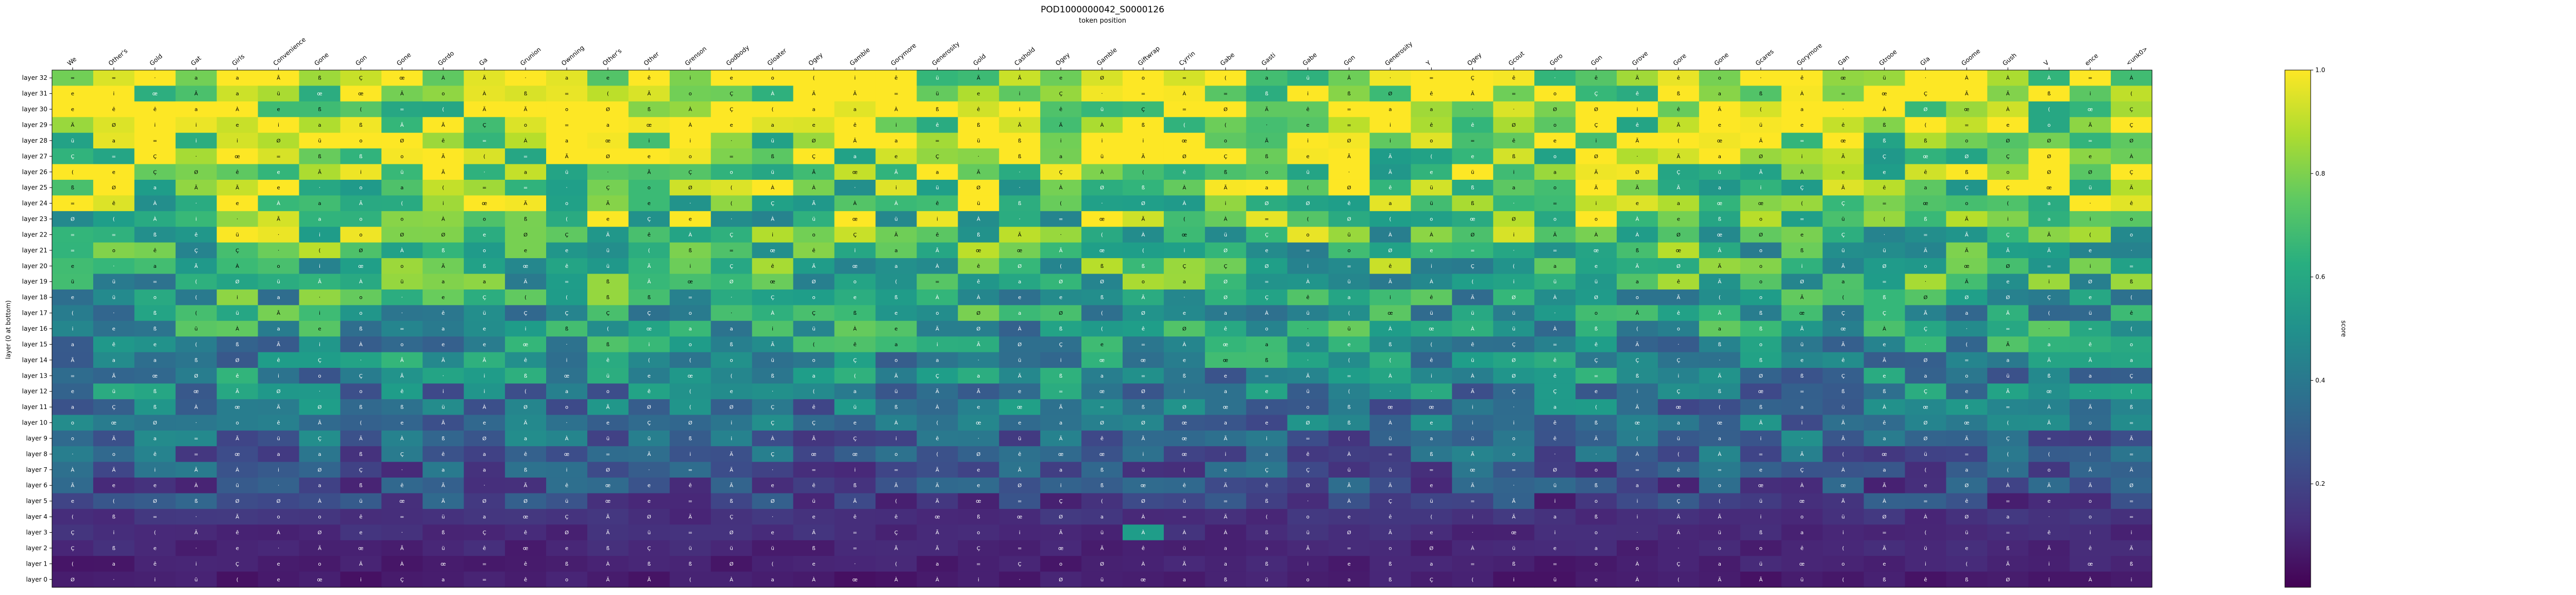  I want to click on cell-label: o, so click(1678, 329).